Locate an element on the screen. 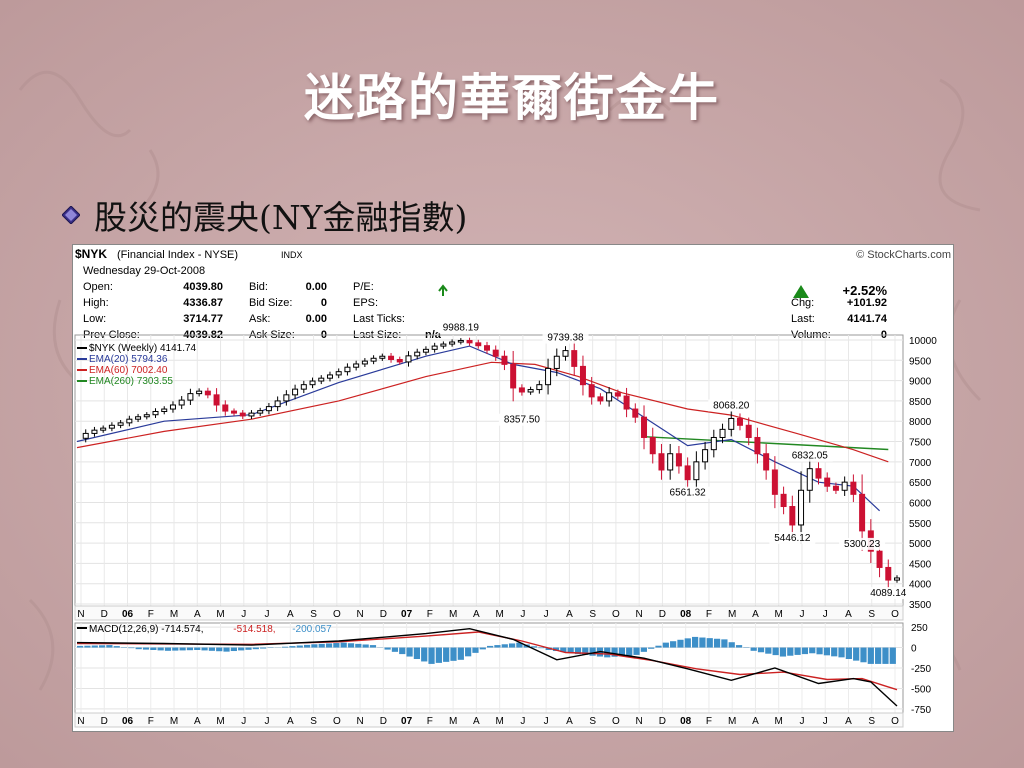  quote-value: 3714.77 is located at coordinates (203, 319).